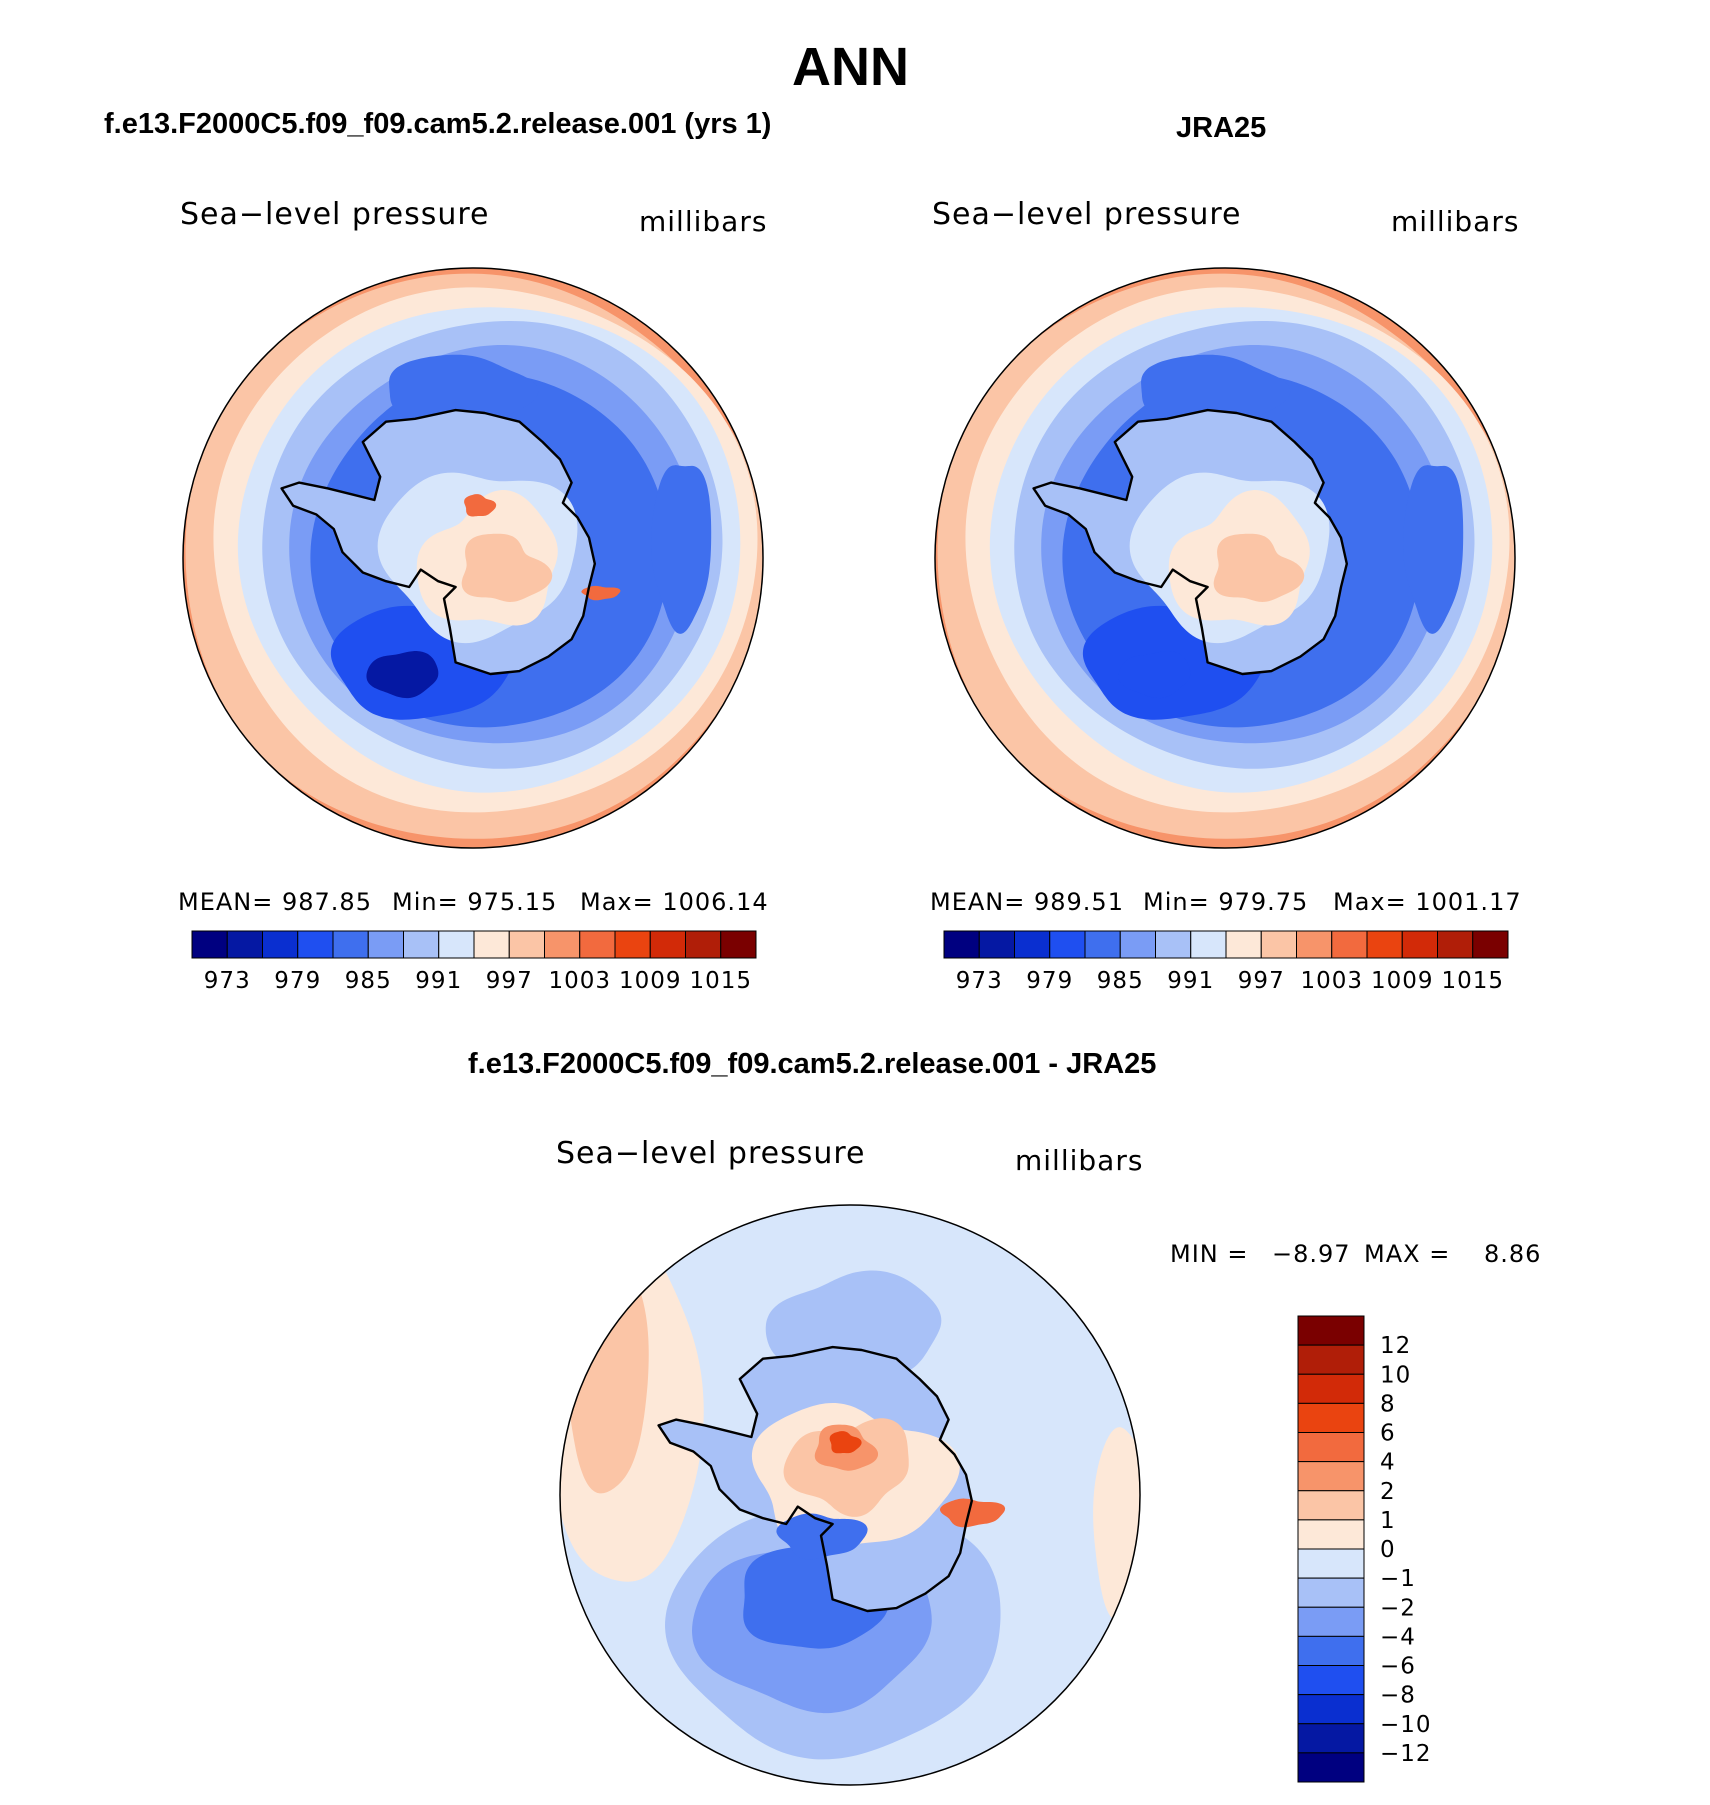 The image size is (1710, 1805). I want to click on obs-low-center, so click(1154, 675).